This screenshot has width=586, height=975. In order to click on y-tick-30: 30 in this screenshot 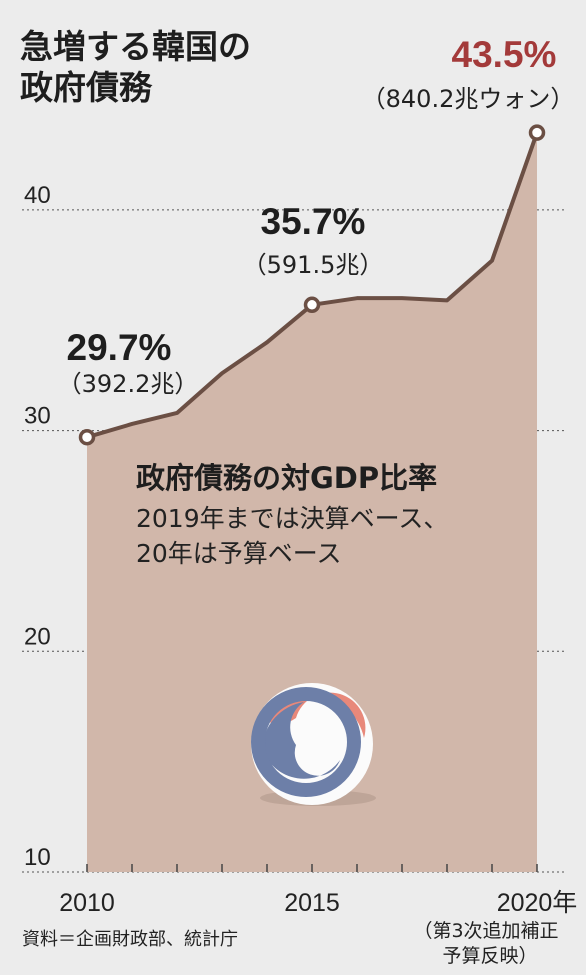, I will do `click(37, 416)`.